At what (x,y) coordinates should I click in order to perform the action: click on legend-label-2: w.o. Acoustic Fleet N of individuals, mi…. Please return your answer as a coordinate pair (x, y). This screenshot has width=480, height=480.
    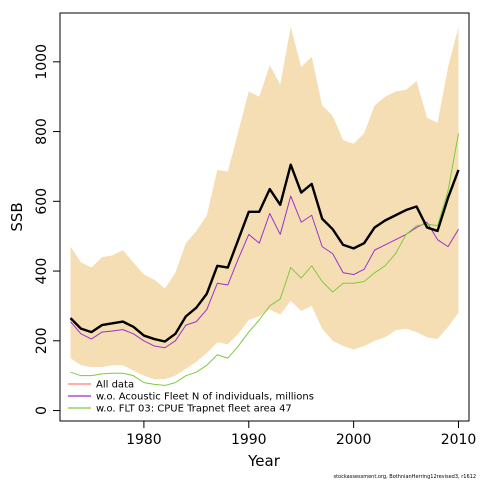
    Looking at the image, I should click on (205, 397).